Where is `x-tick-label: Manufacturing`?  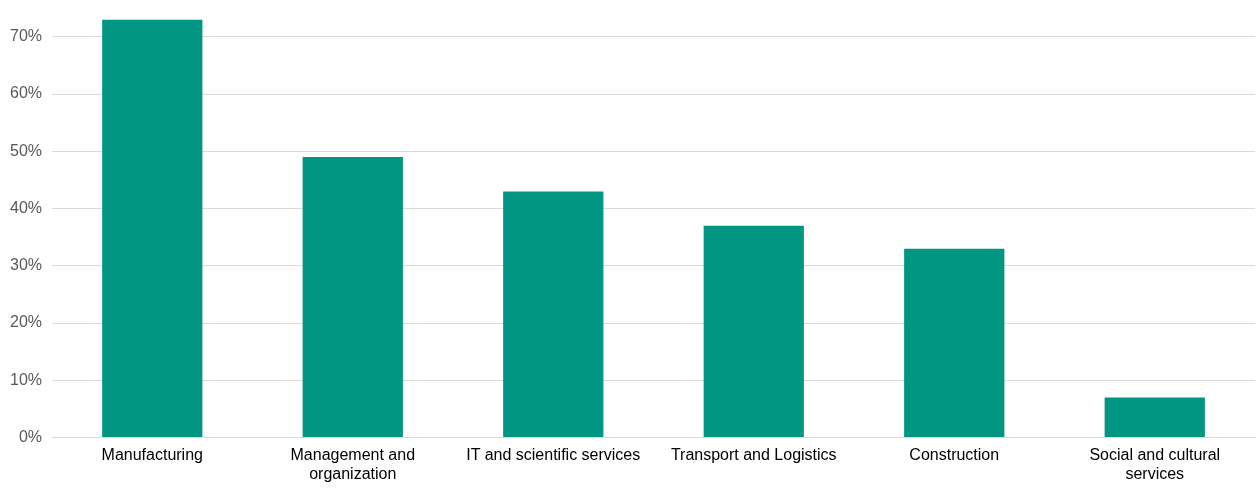 x-tick-label: Manufacturing is located at coordinates (152, 454).